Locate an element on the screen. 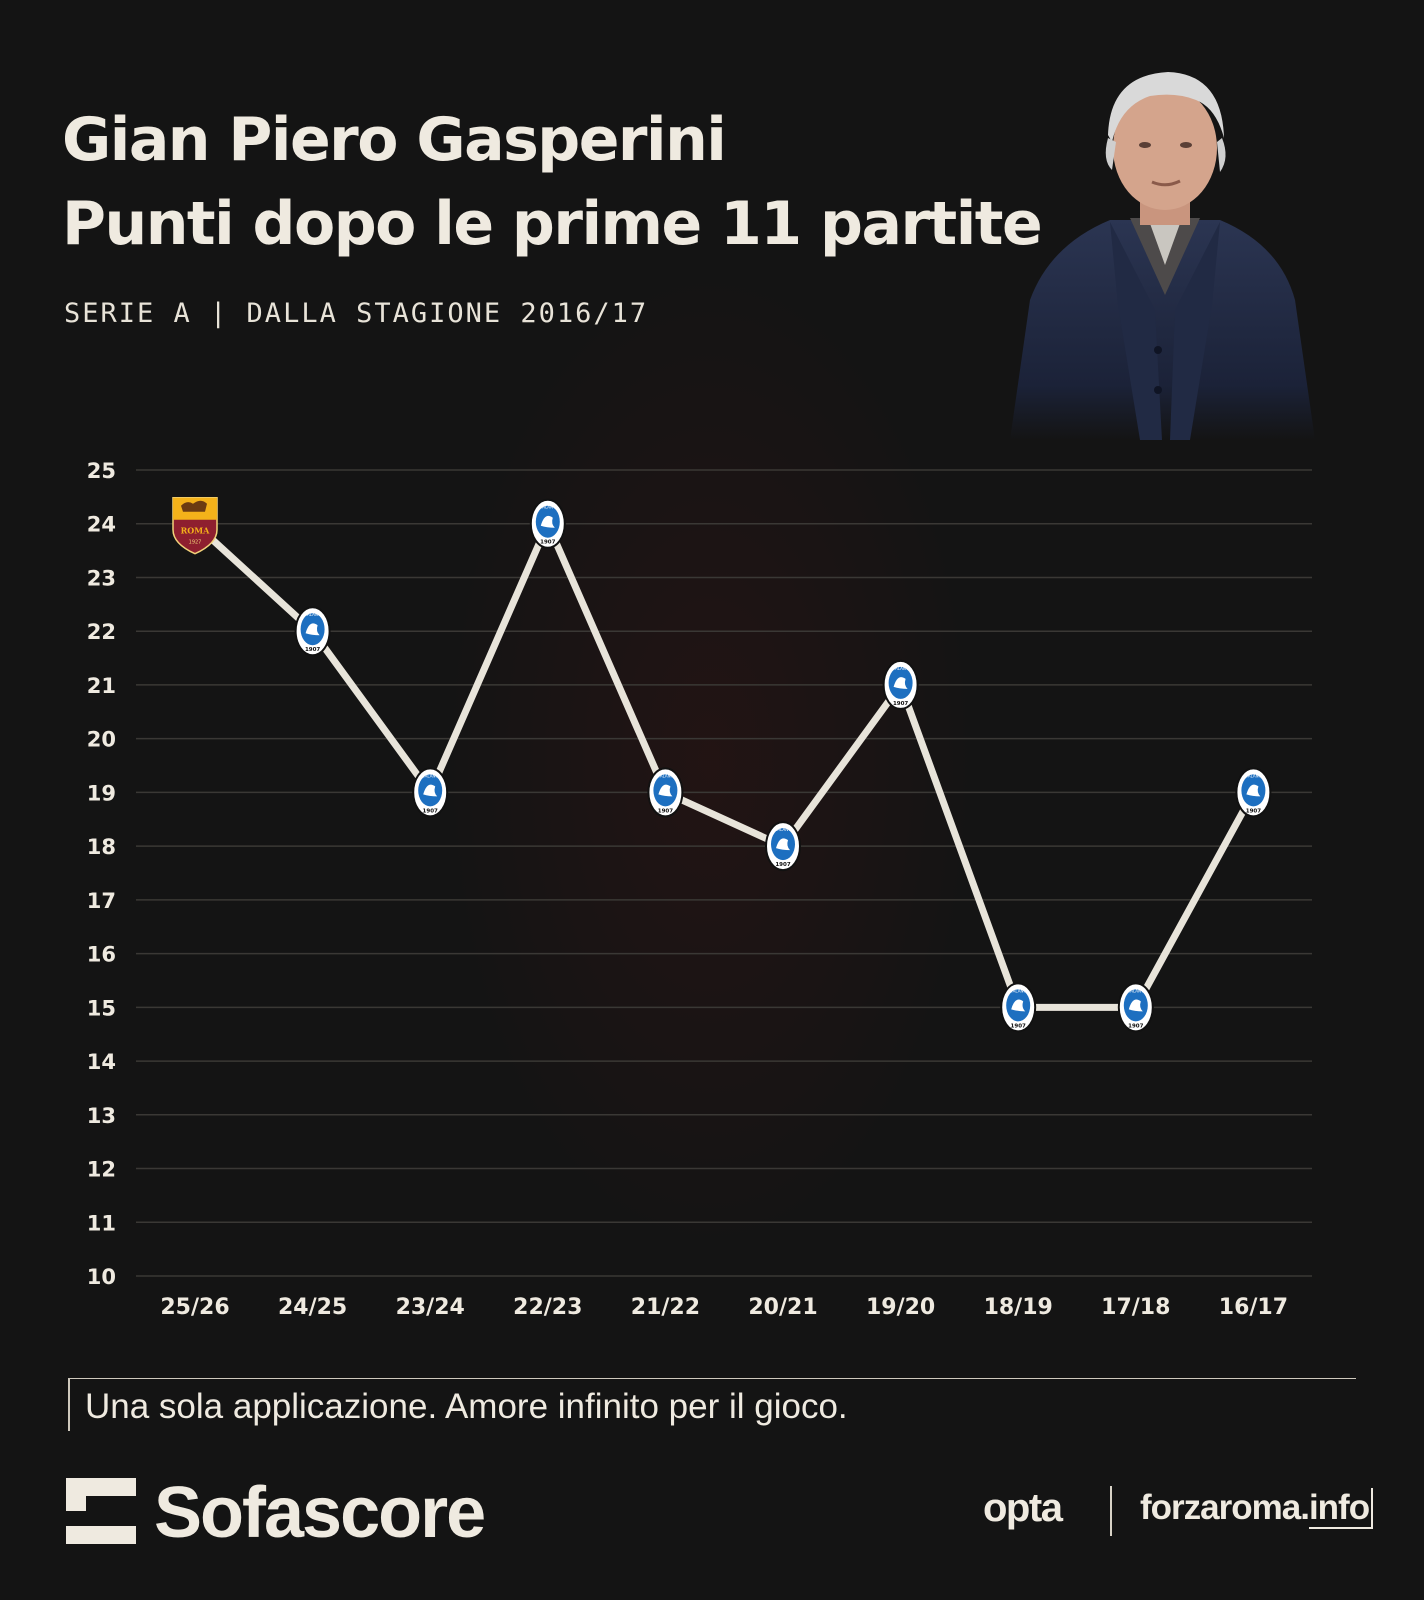 The height and width of the screenshot is (1600, 1424). x-tick-label: 24/25 is located at coordinates (312, 1307).